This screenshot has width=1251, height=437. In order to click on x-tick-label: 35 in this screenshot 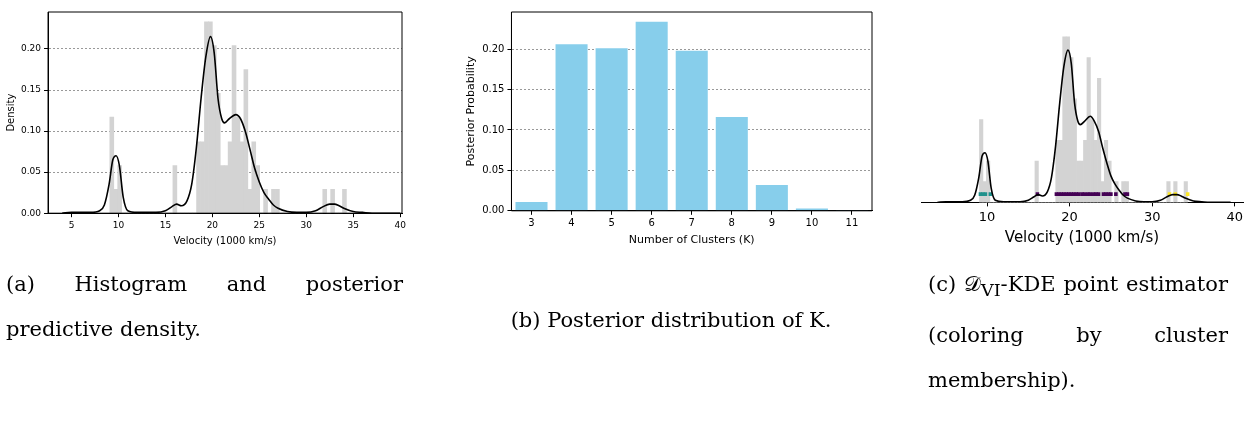, I will do `click(353, 224)`.